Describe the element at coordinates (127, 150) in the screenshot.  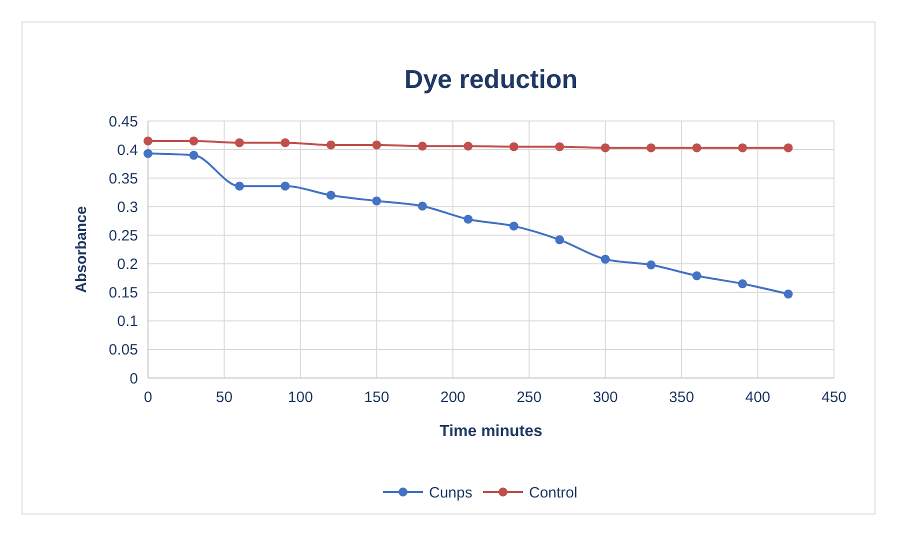
I see `y-tick-label: 0.4` at that location.